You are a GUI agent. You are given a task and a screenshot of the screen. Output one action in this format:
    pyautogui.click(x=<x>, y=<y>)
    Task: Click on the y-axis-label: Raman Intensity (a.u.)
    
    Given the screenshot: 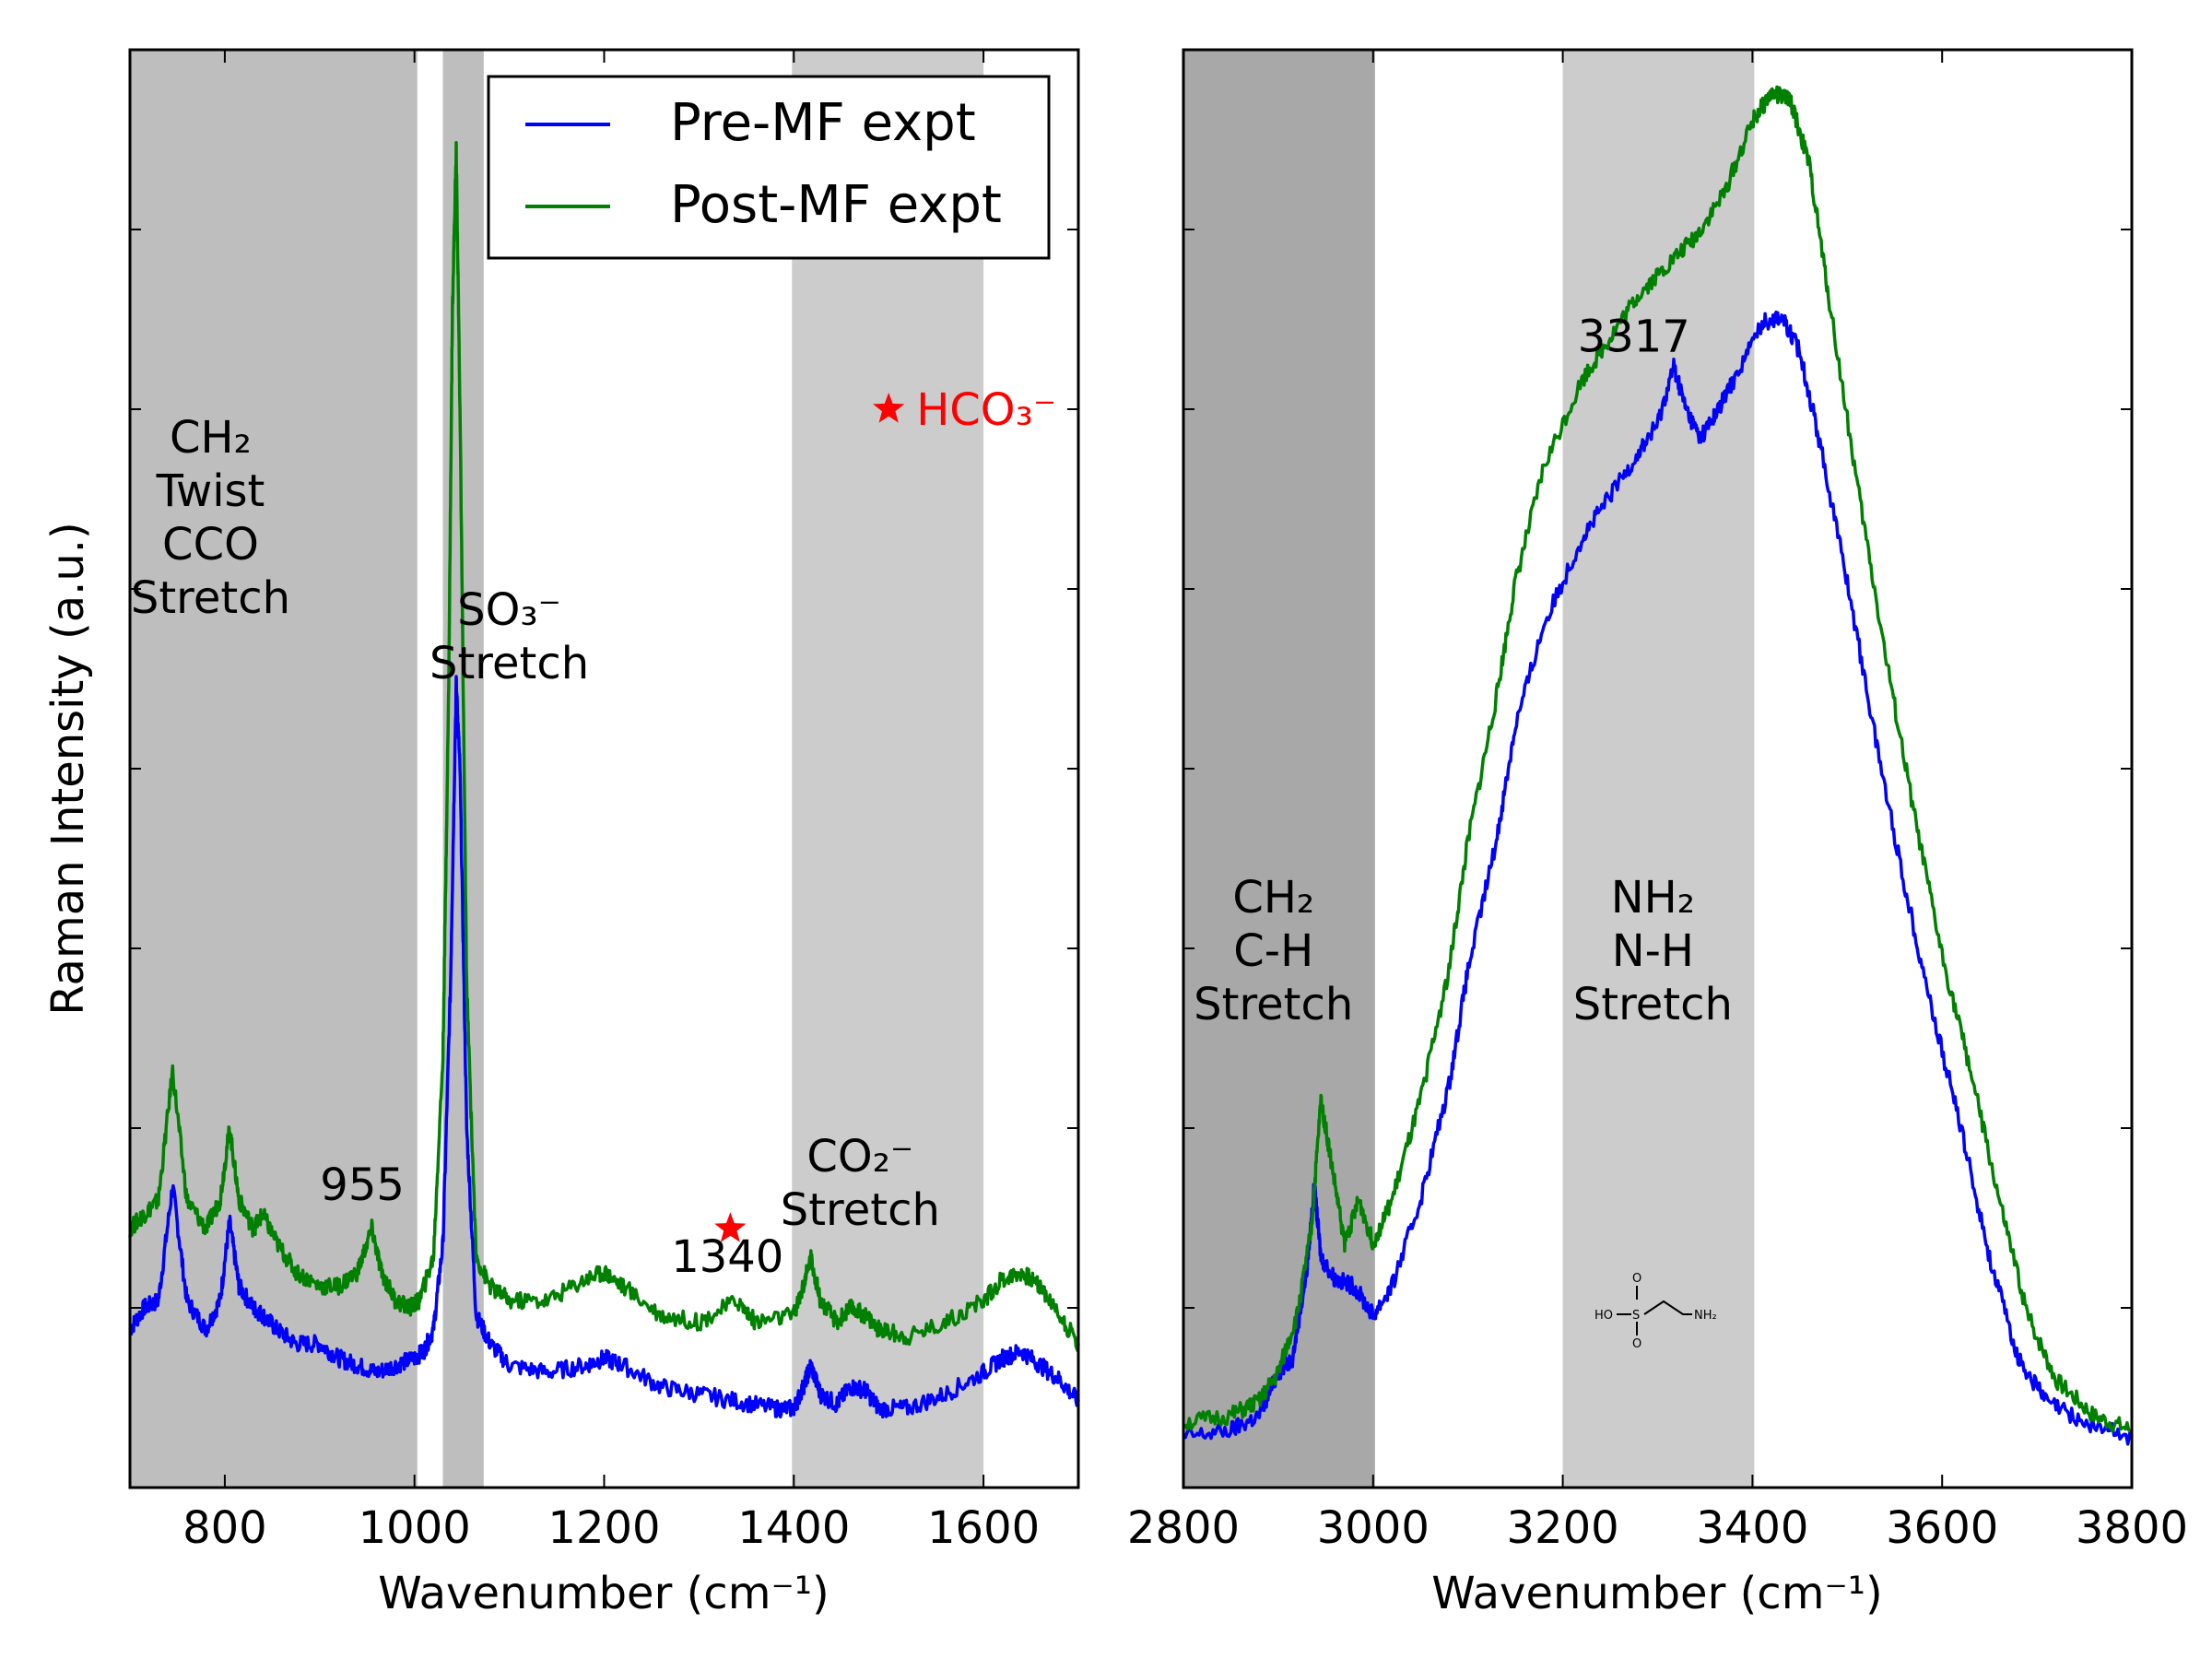 What is the action you would take?
    pyautogui.click(x=68, y=769)
    